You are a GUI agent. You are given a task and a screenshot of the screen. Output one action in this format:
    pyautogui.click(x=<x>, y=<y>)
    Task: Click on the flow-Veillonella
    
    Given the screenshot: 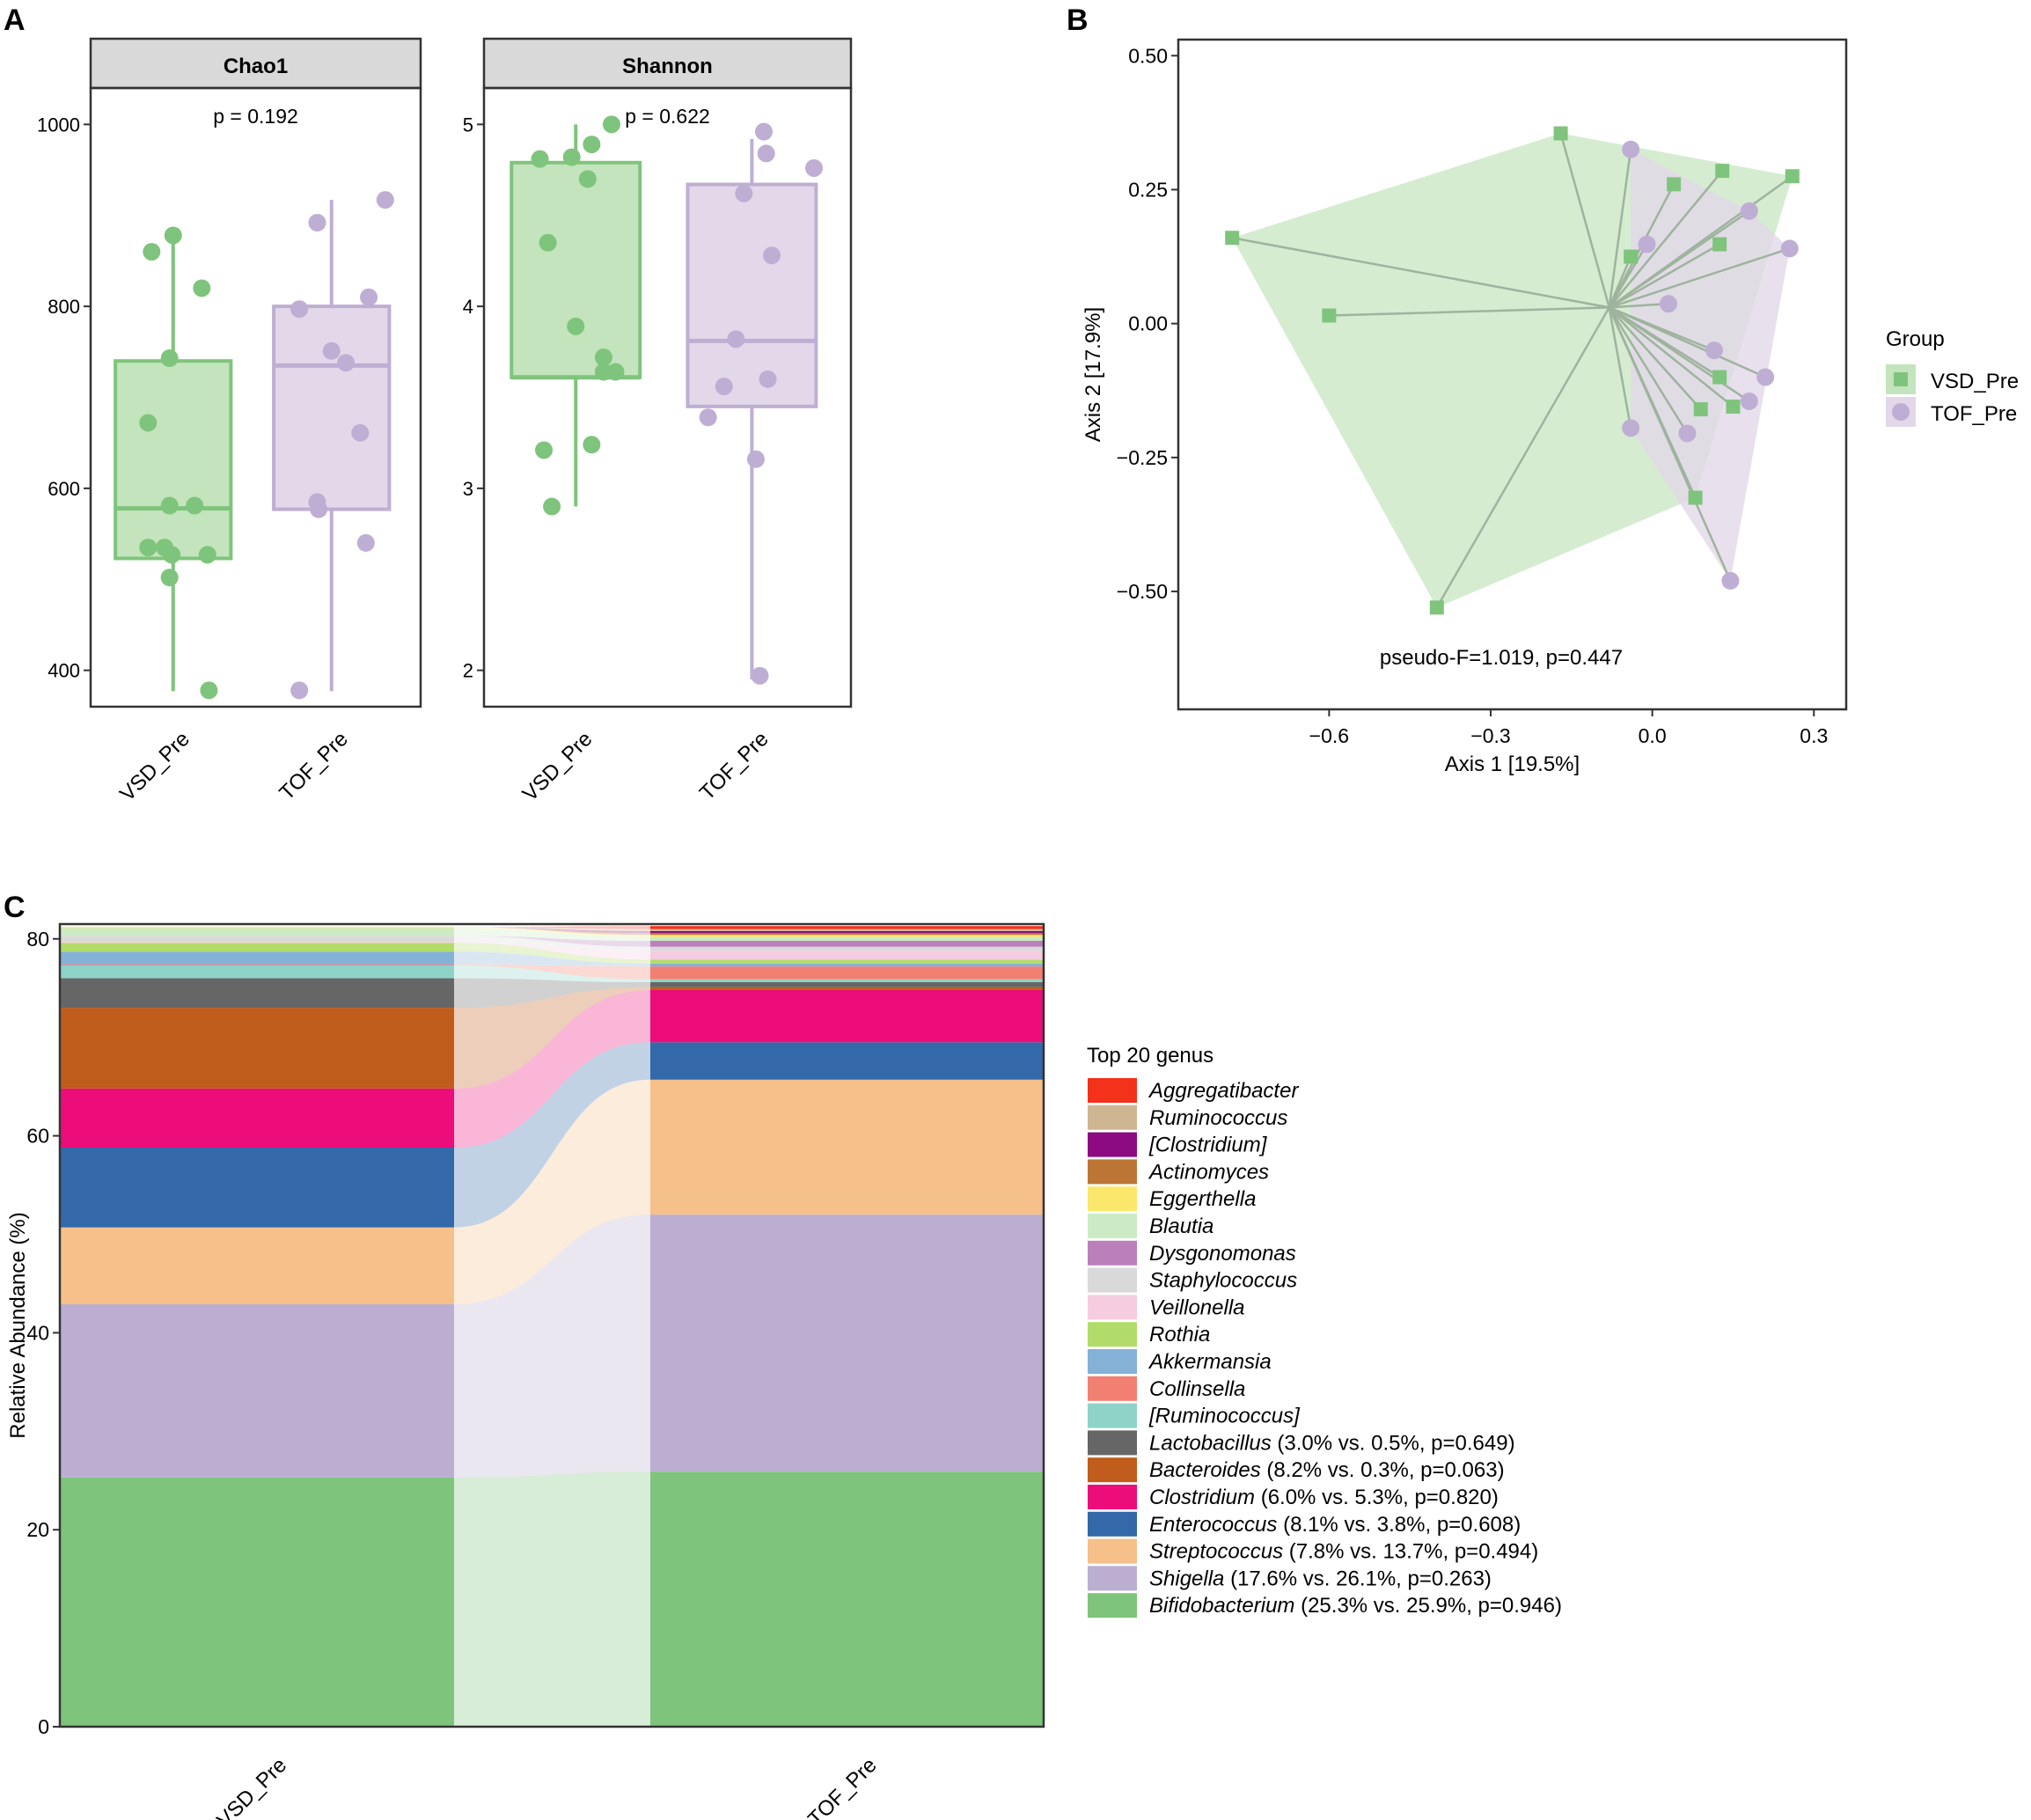 What is the action you would take?
    pyautogui.click(x=552, y=951)
    